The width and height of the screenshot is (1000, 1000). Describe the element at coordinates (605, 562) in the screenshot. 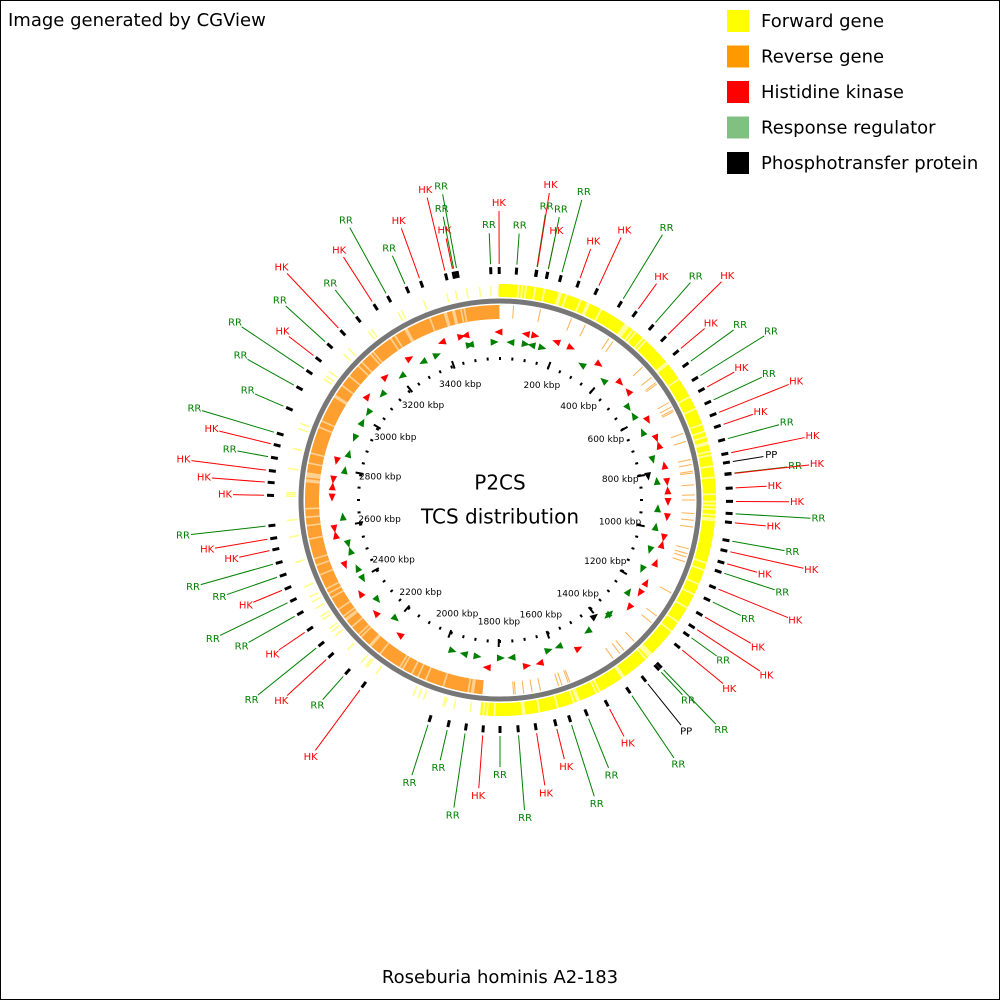

I see `tick-label: 1200 kbp` at that location.